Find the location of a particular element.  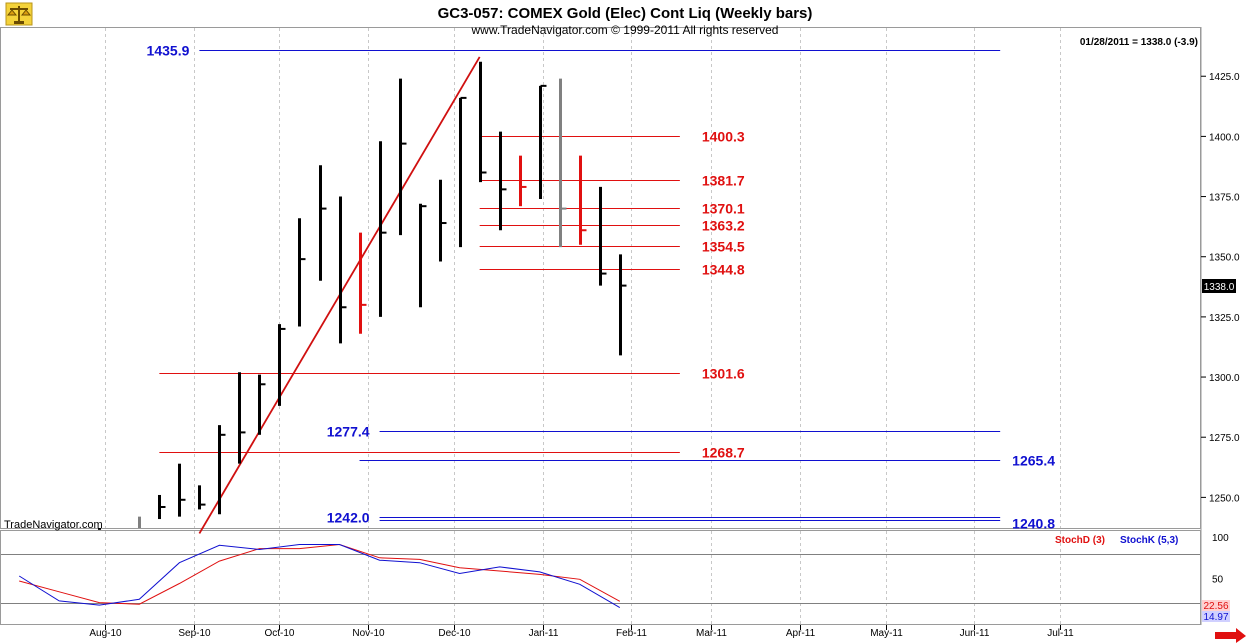

level-label: 1400.3 is located at coordinates (723, 137).